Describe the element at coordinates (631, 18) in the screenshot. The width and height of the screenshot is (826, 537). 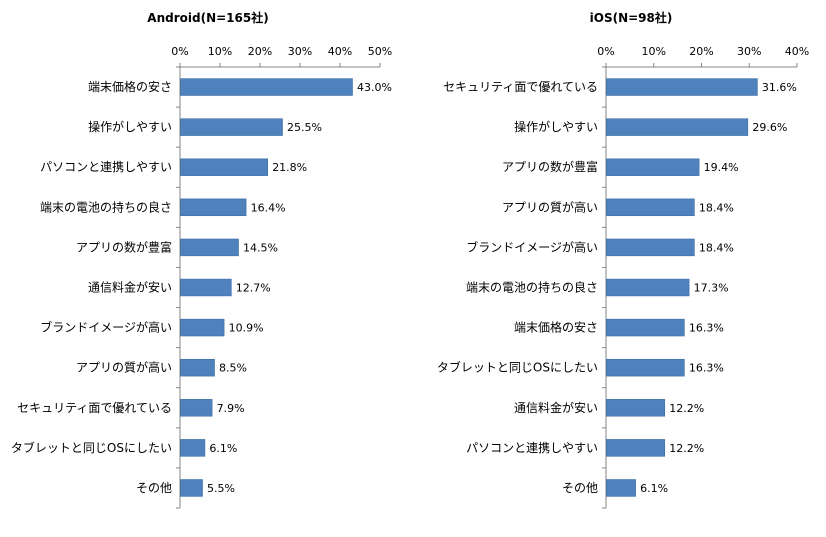
I see `ios-chart-title: iOS(N=98社)` at that location.